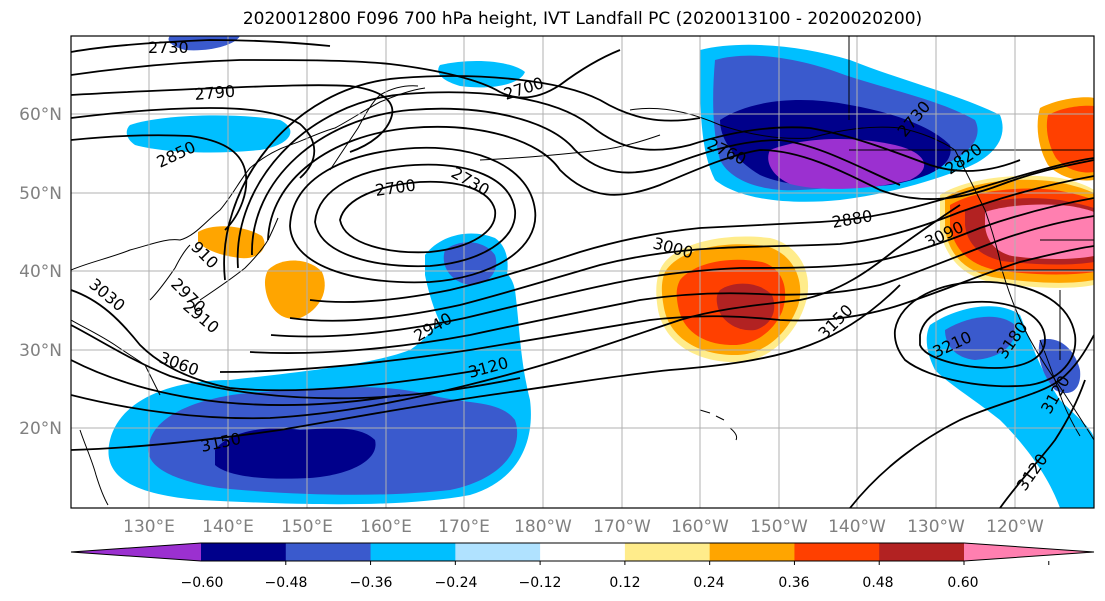 Image resolution: width=1105 pixels, height=601 pixels. I want to click on pink-california, so click(1039, 231).